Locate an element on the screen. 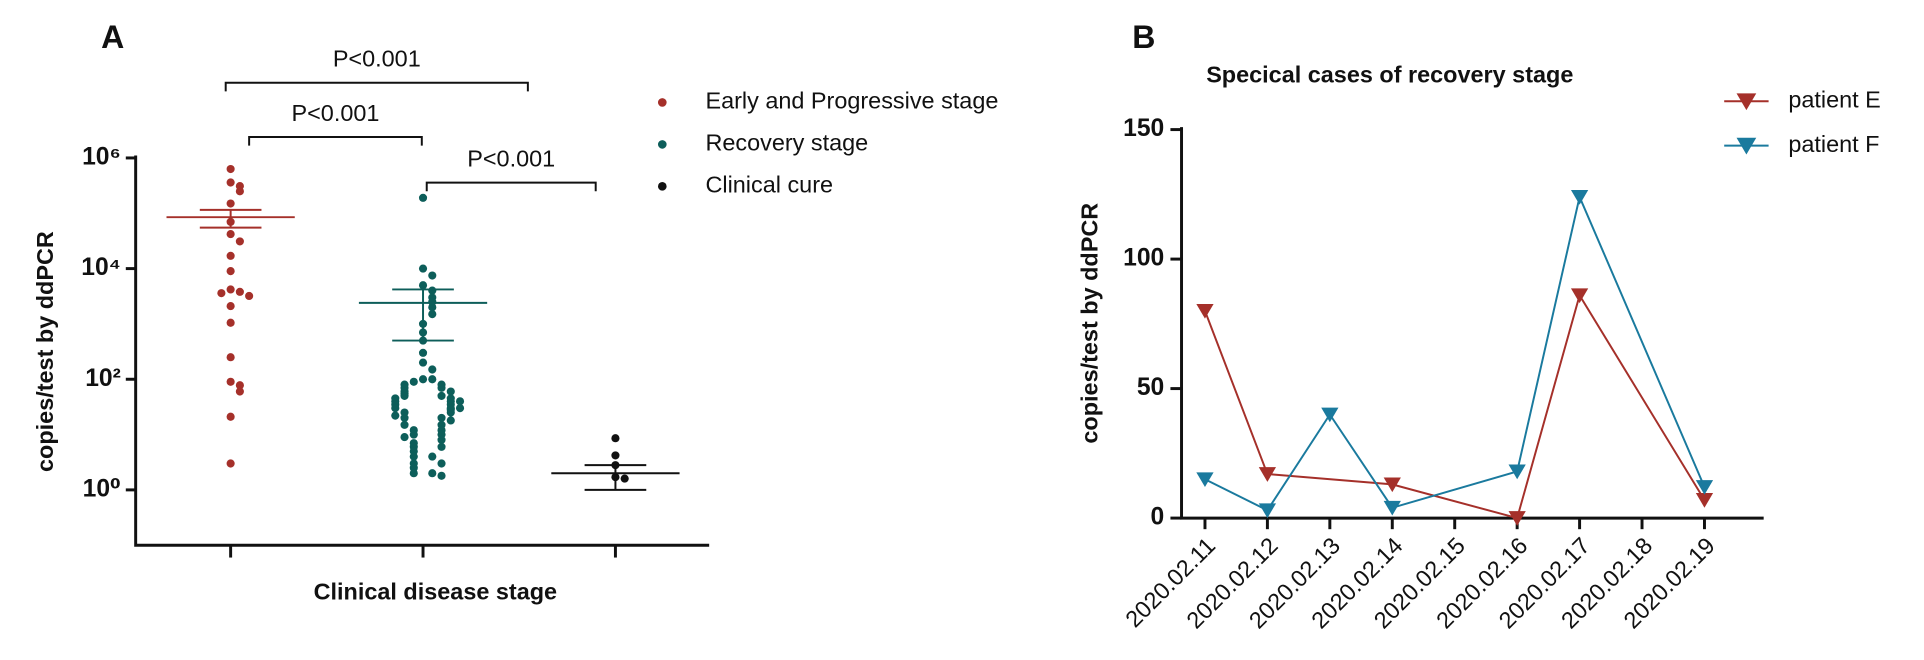 The image size is (1924, 660). legend-label: patient F is located at coordinates (1833, 144).